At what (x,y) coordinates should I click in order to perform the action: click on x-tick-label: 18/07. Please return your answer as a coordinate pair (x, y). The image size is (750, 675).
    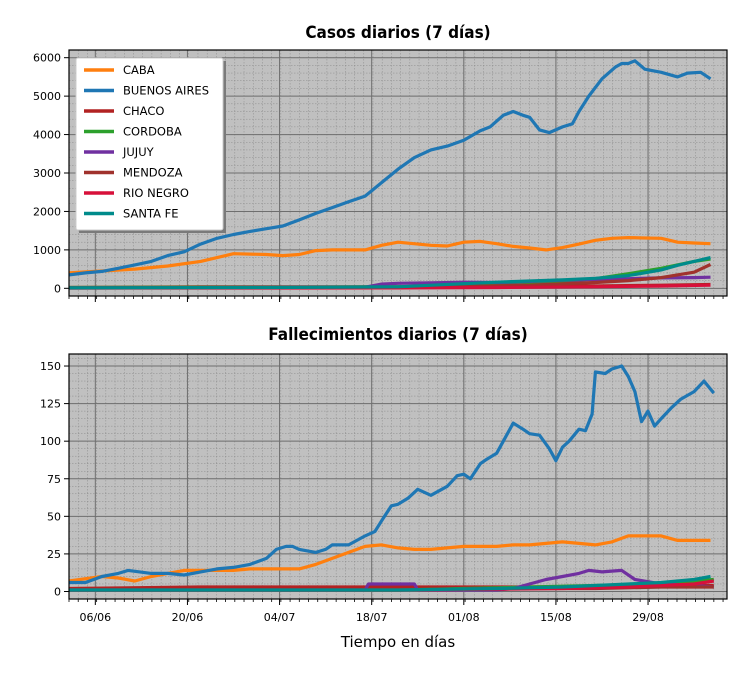
    Looking at the image, I should click on (372, 617).